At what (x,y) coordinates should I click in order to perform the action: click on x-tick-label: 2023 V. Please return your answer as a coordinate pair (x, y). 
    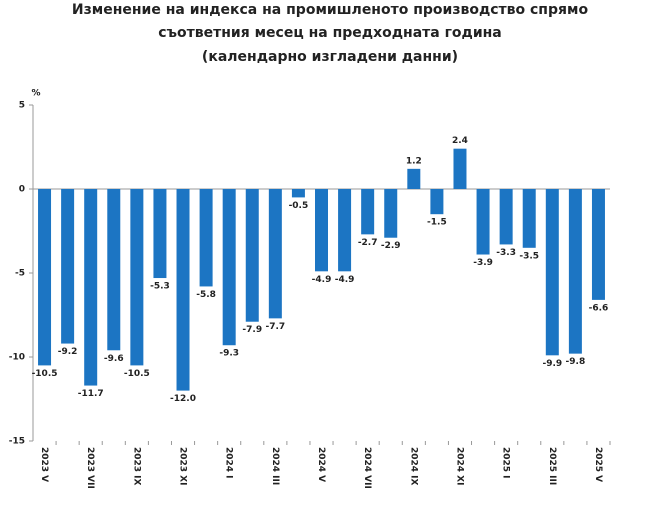
    Looking at the image, I should click on (44, 464).